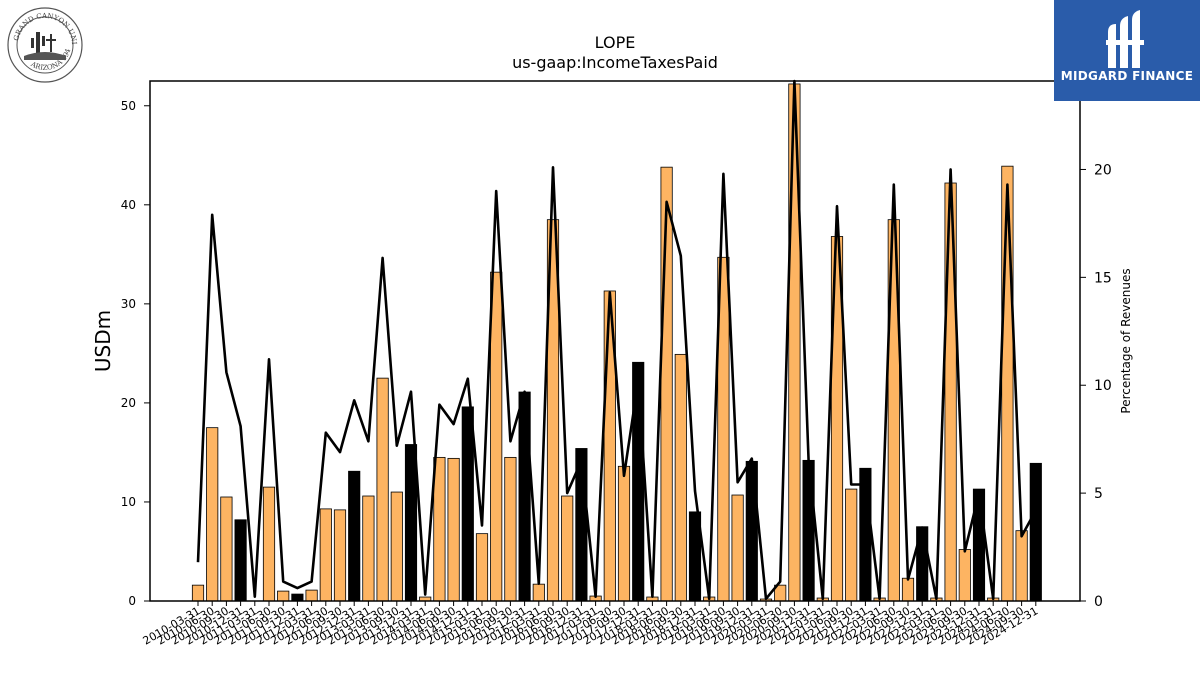 Image resolution: width=1200 pixels, height=675 pixels. Describe the element at coordinates (1098, 602) in the screenshot. I see `right-tick-label: 0` at that location.